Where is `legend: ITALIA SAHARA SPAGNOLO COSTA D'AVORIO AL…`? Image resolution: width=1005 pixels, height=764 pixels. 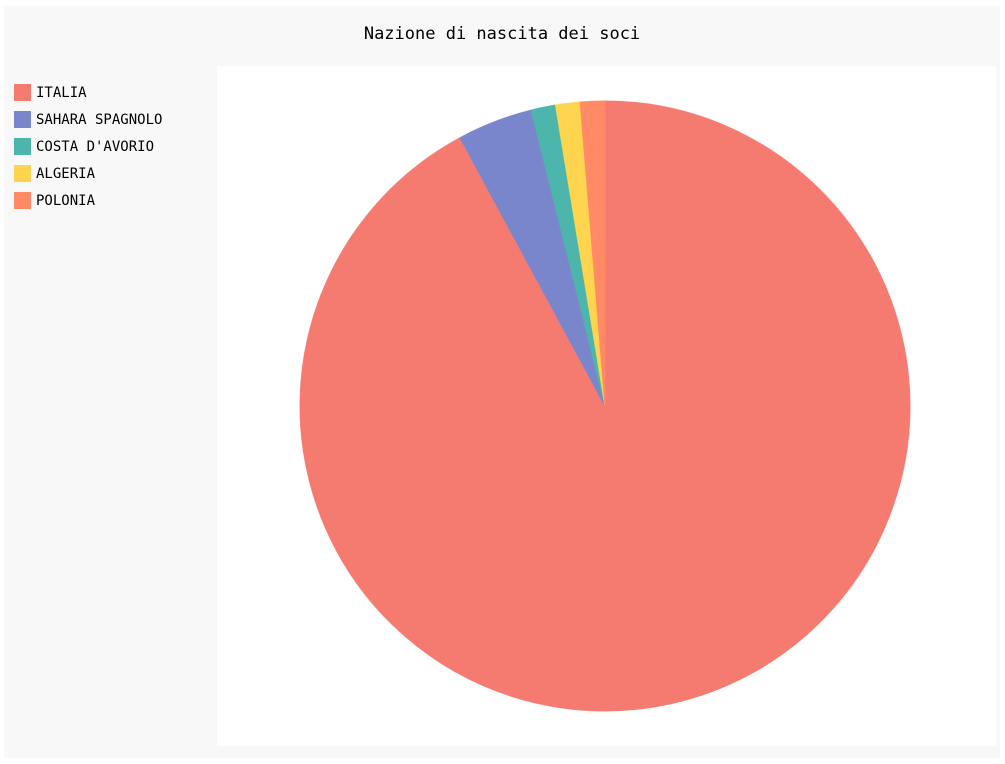
legend: ITALIA SAHARA SPAGNOLO COSTA D'AVORIO AL… is located at coordinates (88, 146).